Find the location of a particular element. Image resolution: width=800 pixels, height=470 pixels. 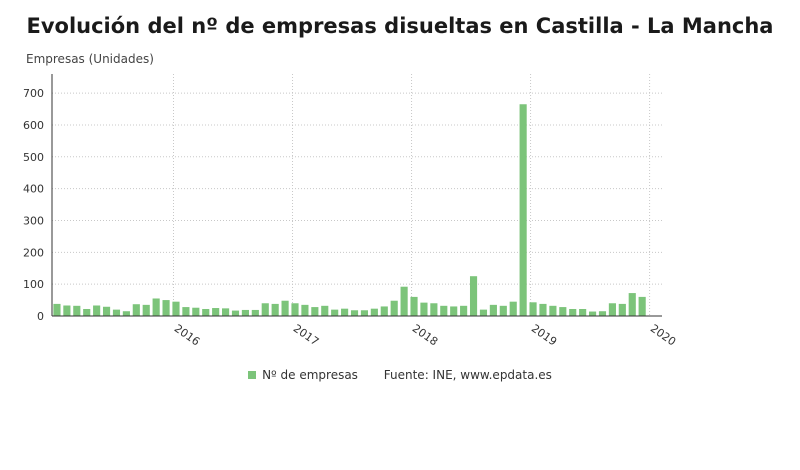

y-tick-label: 300 is located at coordinates (33, 220).